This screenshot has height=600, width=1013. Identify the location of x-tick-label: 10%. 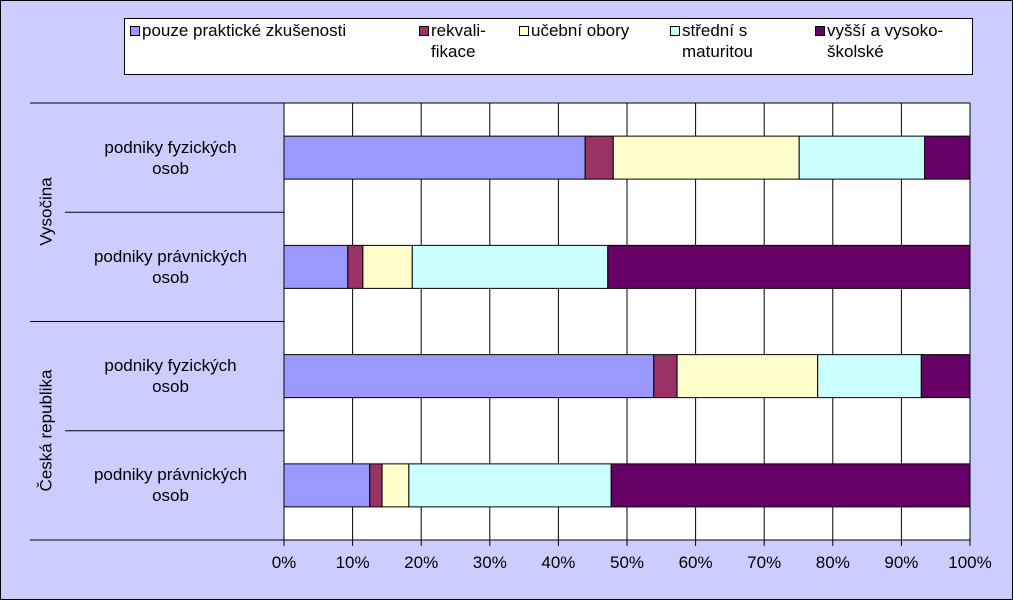
(352, 562).